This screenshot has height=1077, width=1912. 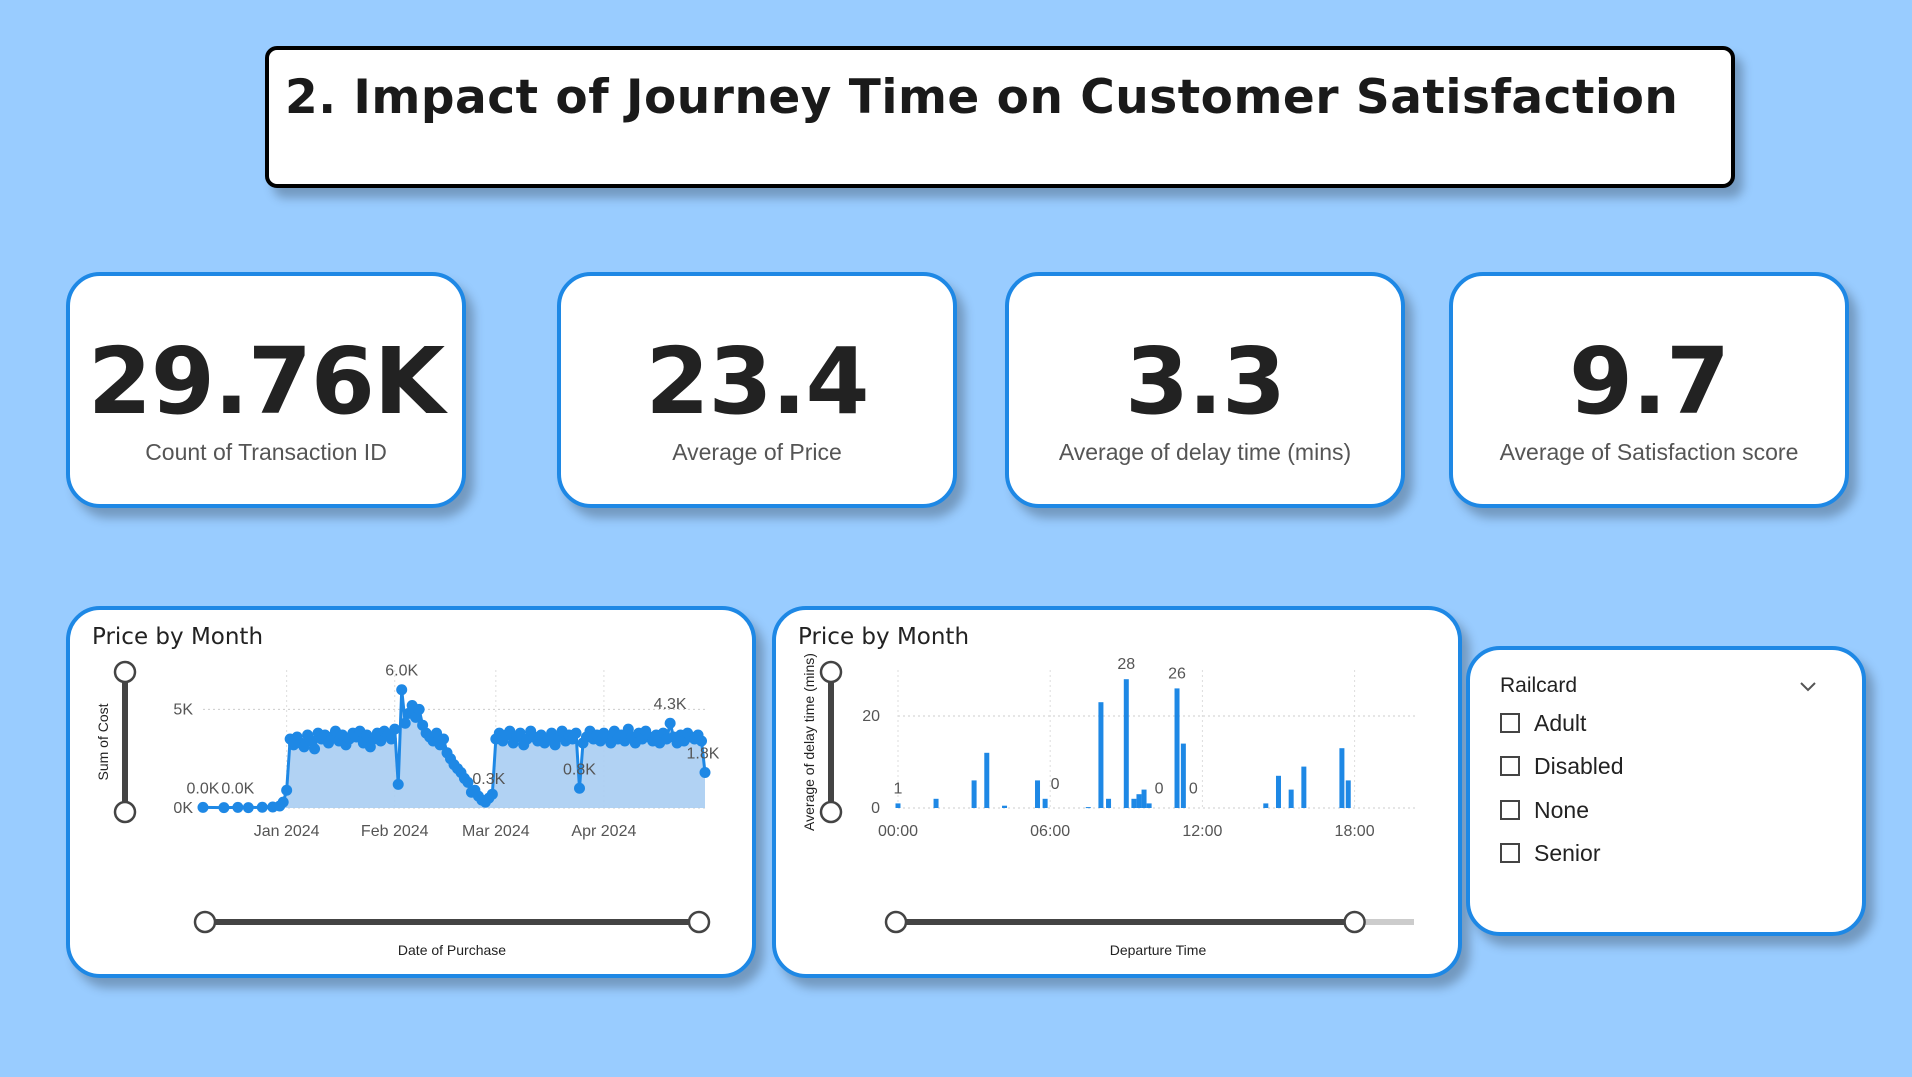 I want to click on data-label: 28, so click(x=1126, y=664).